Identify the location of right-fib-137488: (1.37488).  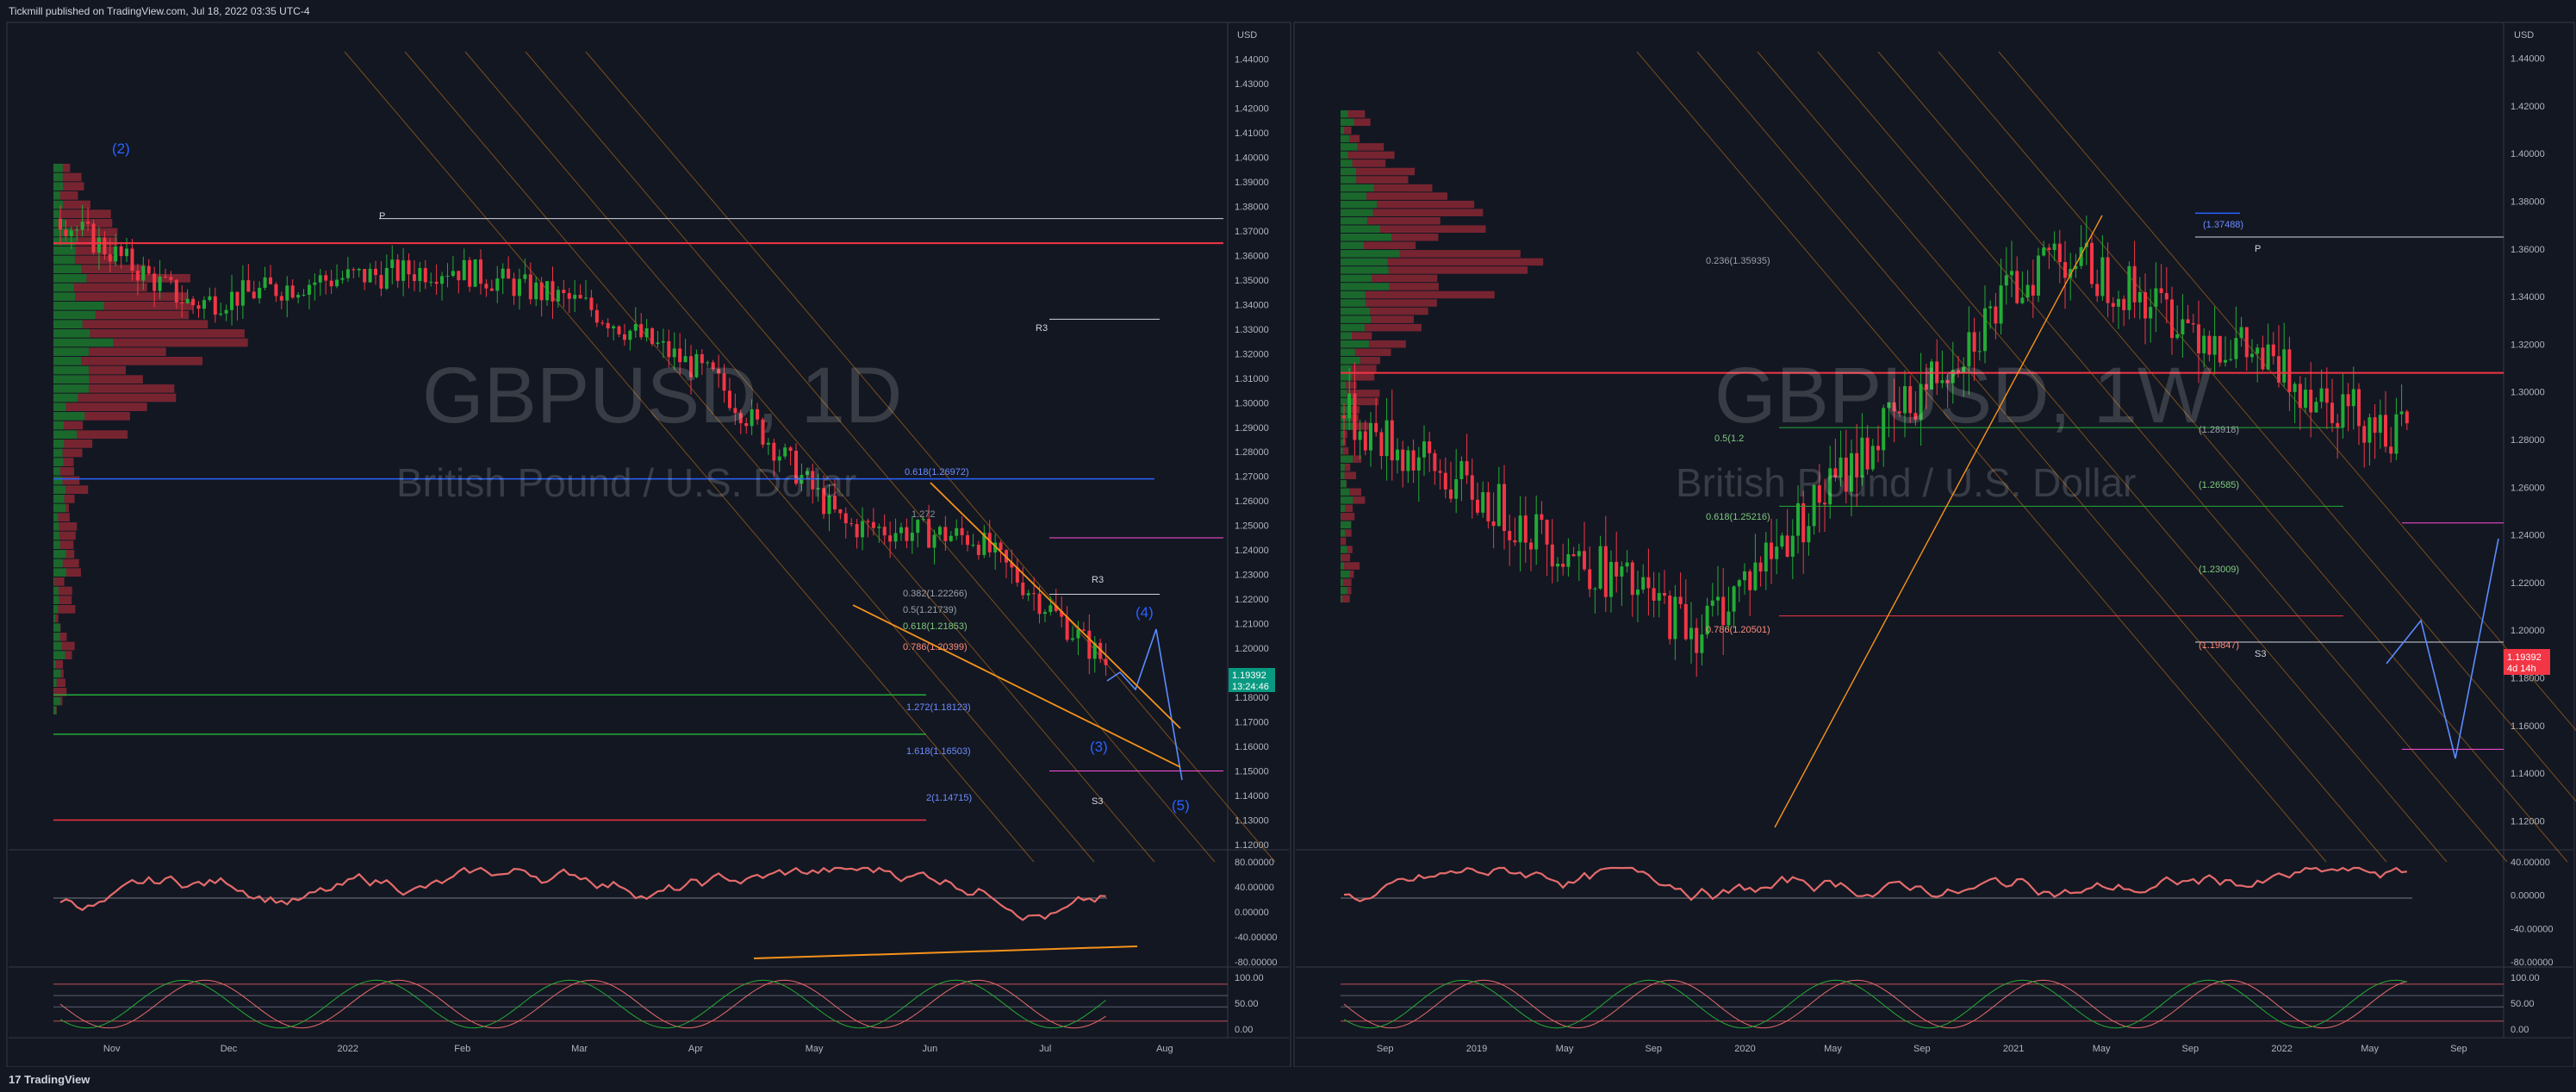
(2223, 225).